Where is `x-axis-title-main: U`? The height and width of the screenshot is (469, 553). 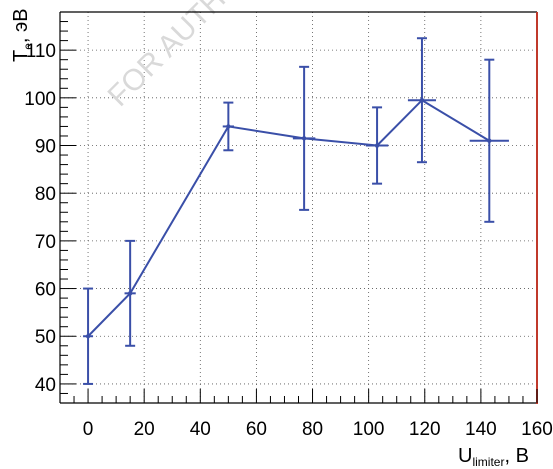 x-axis-title-main: U is located at coordinates (465, 456).